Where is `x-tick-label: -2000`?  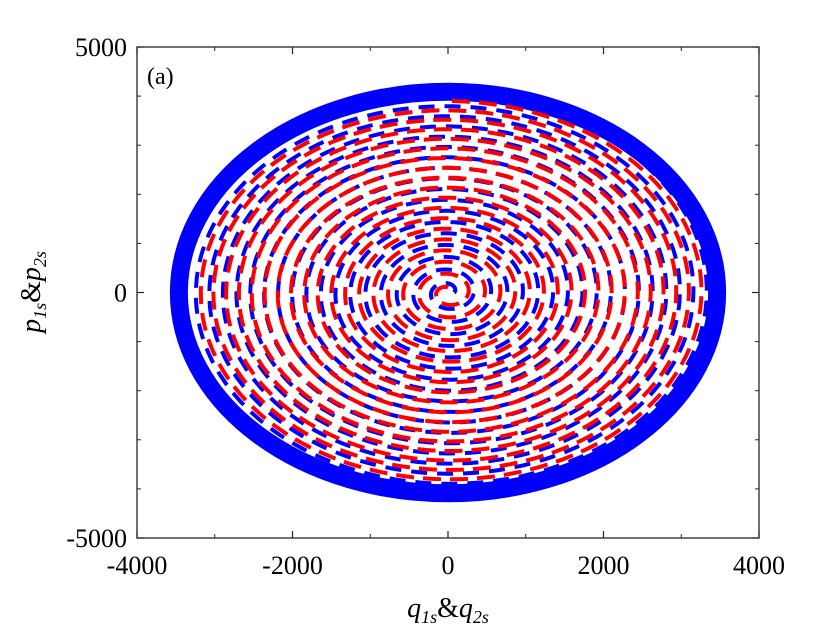 x-tick-label: -2000 is located at coordinates (292, 565).